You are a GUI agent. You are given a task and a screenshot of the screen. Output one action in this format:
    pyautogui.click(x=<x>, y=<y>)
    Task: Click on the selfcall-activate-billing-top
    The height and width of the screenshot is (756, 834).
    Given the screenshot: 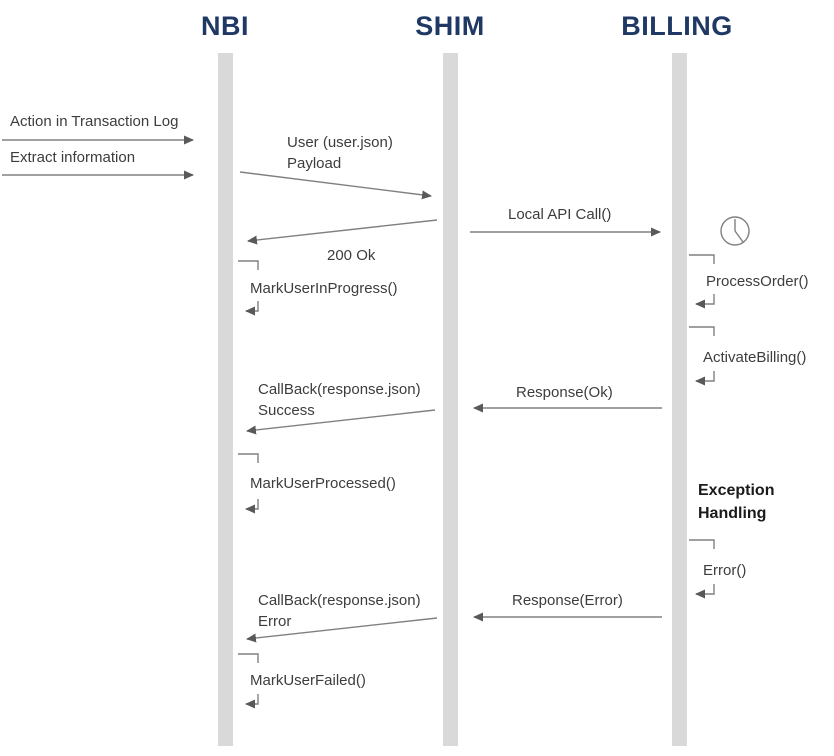 What is the action you would take?
    pyautogui.click(x=702, y=331)
    